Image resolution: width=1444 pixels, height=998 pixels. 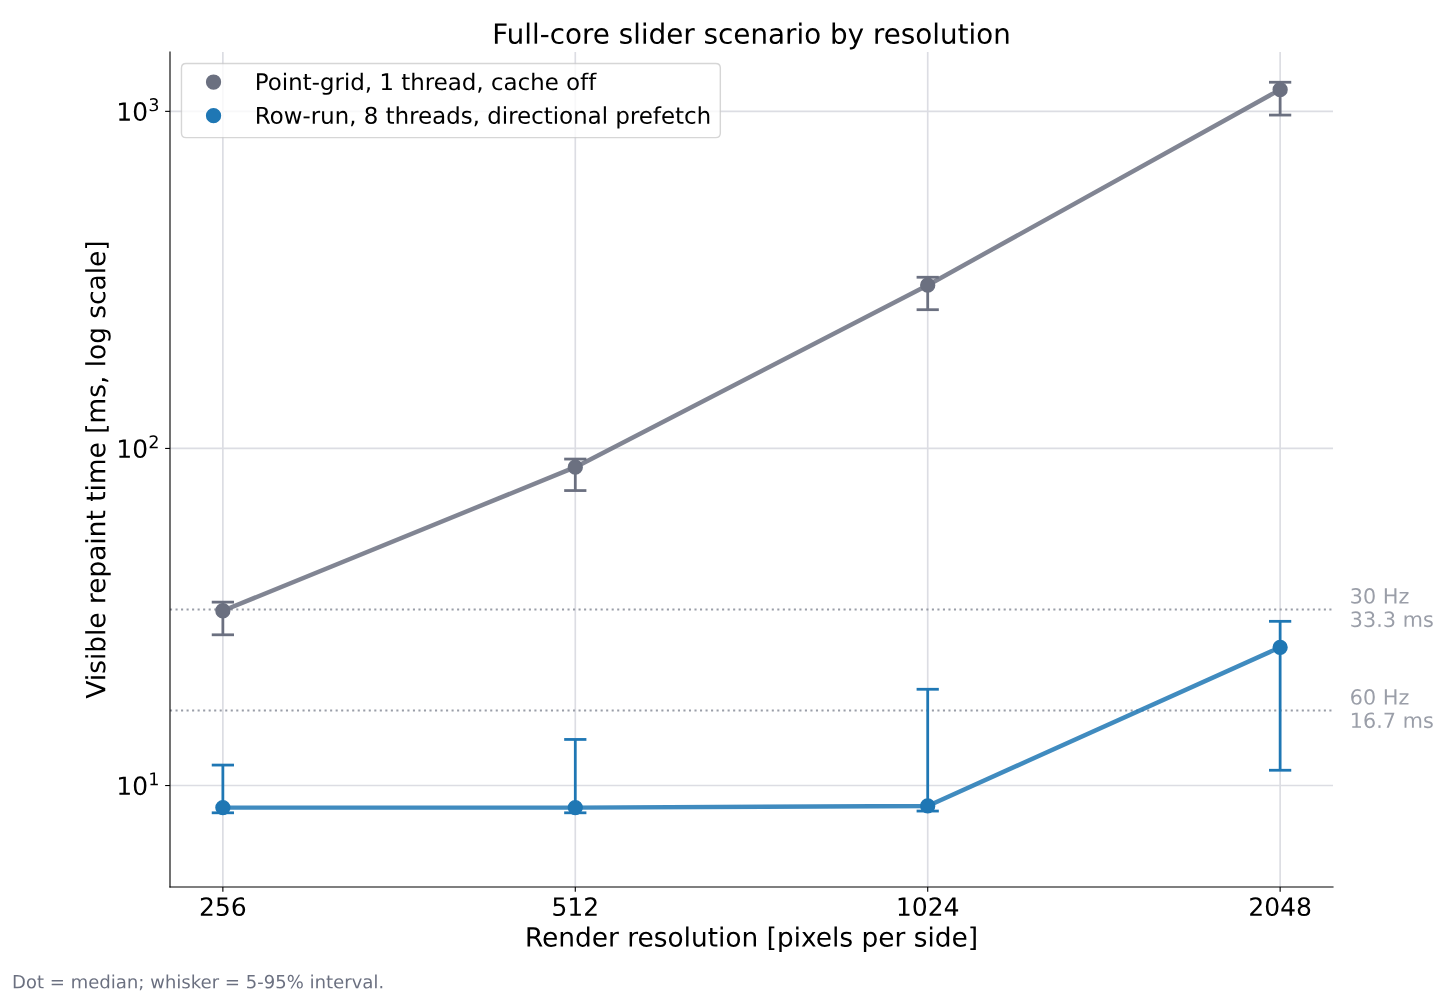 I want to click on y-axis-title: Visible repaint time [ms, log scale], so click(x=98, y=470).